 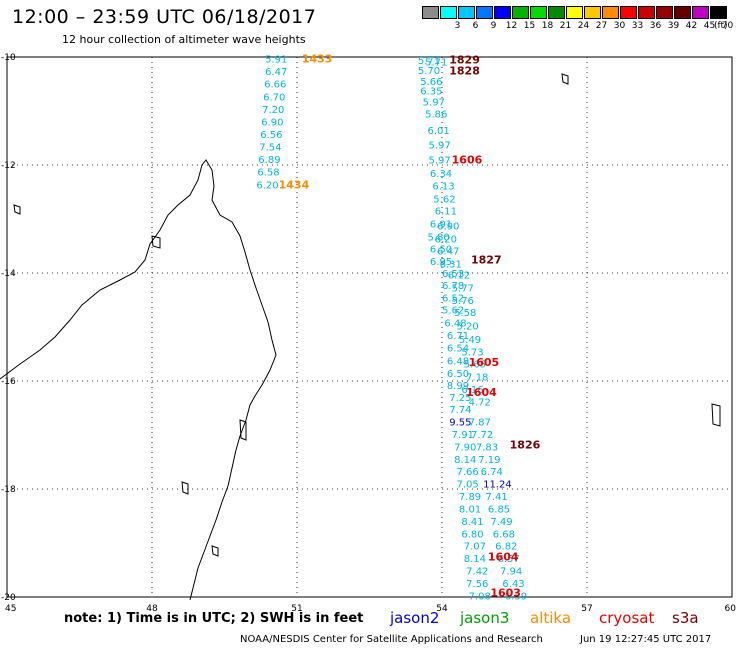 What do you see at coordinates (482, 435) in the screenshot?
I see `swh-value-label: 7.72` at bounding box center [482, 435].